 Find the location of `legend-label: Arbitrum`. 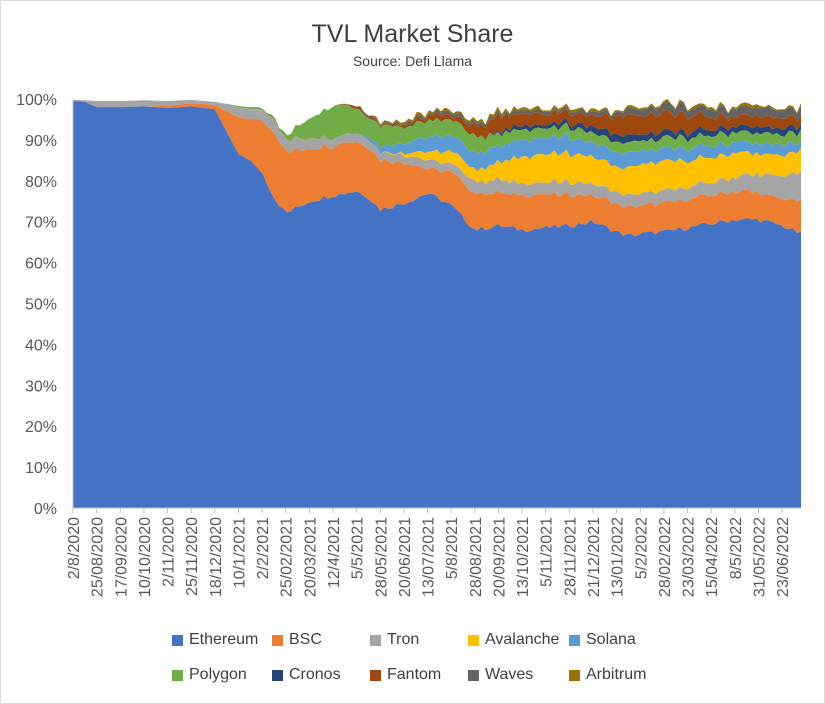

legend-label: Arbitrum is located at coordinates (616, 674).